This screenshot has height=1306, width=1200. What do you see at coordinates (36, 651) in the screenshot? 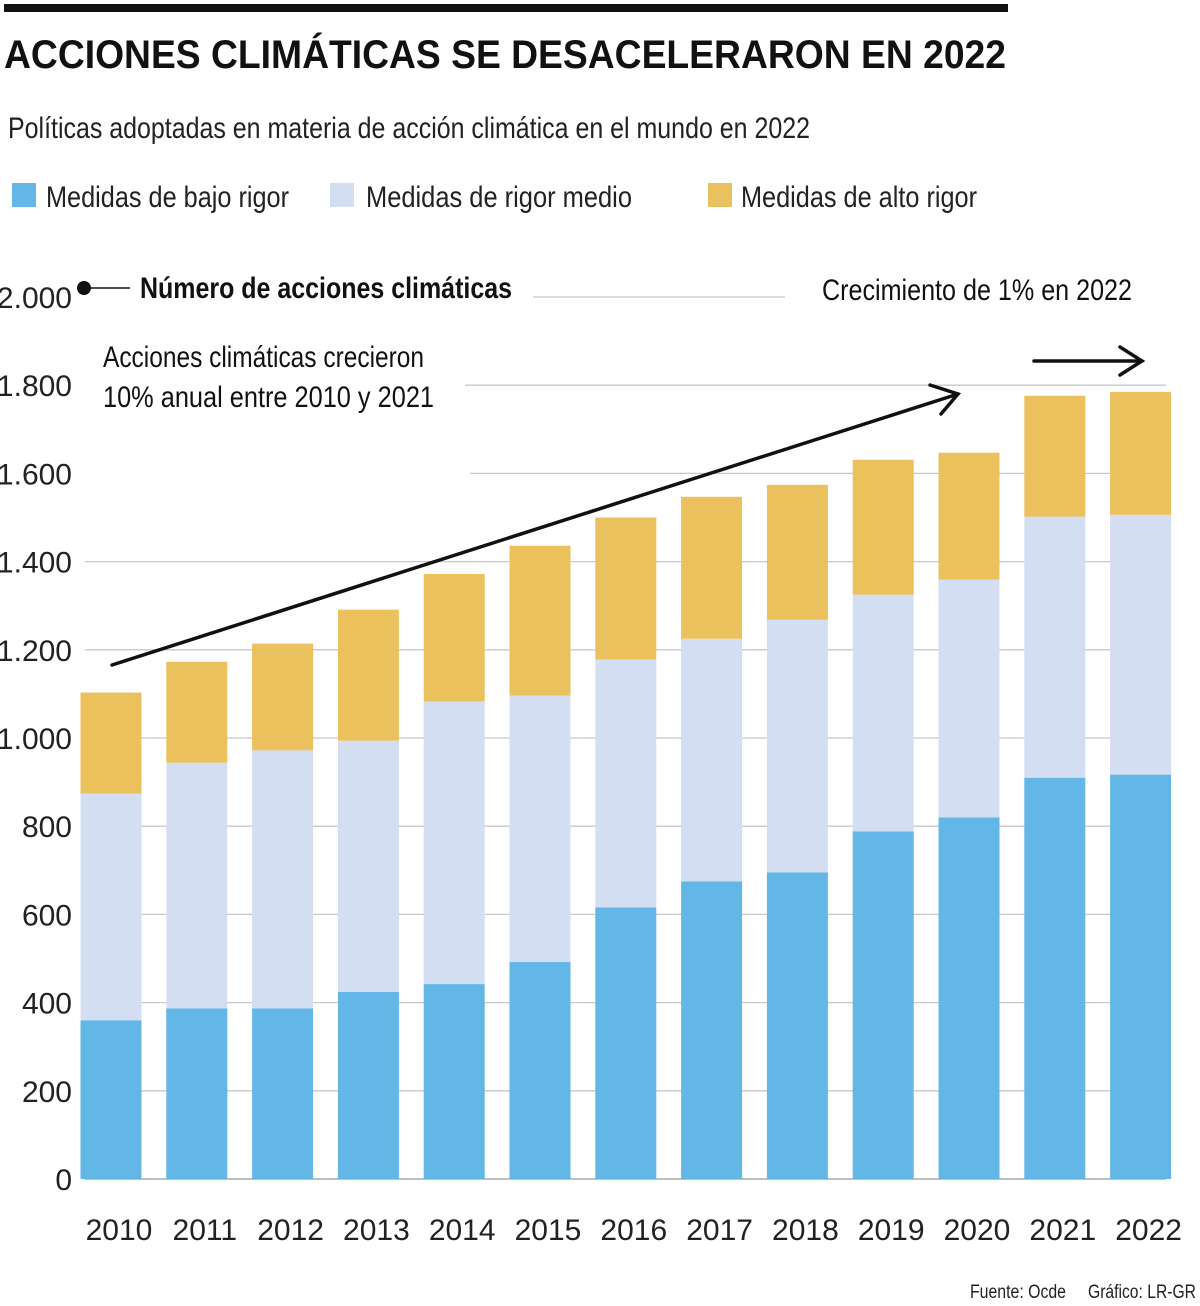
I see `y-tick-label: 1.200` at bounding box center [36, 651].